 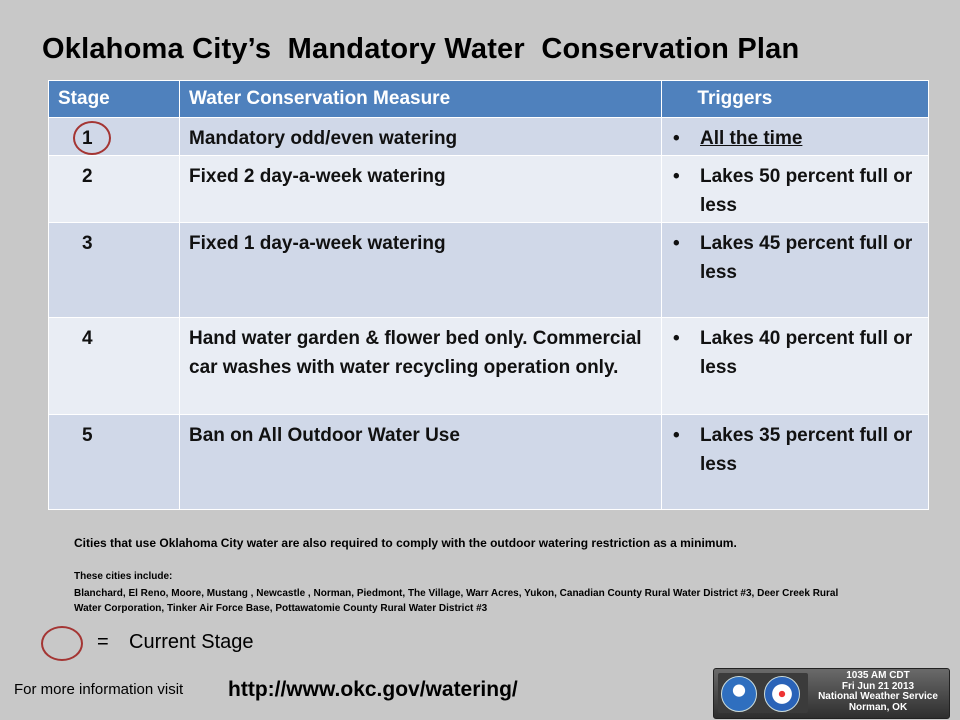 What do you see at coordinates (191, 642) in the screenshot?
I see `legend-label: Current Stage` at bounding box center [191, 642].